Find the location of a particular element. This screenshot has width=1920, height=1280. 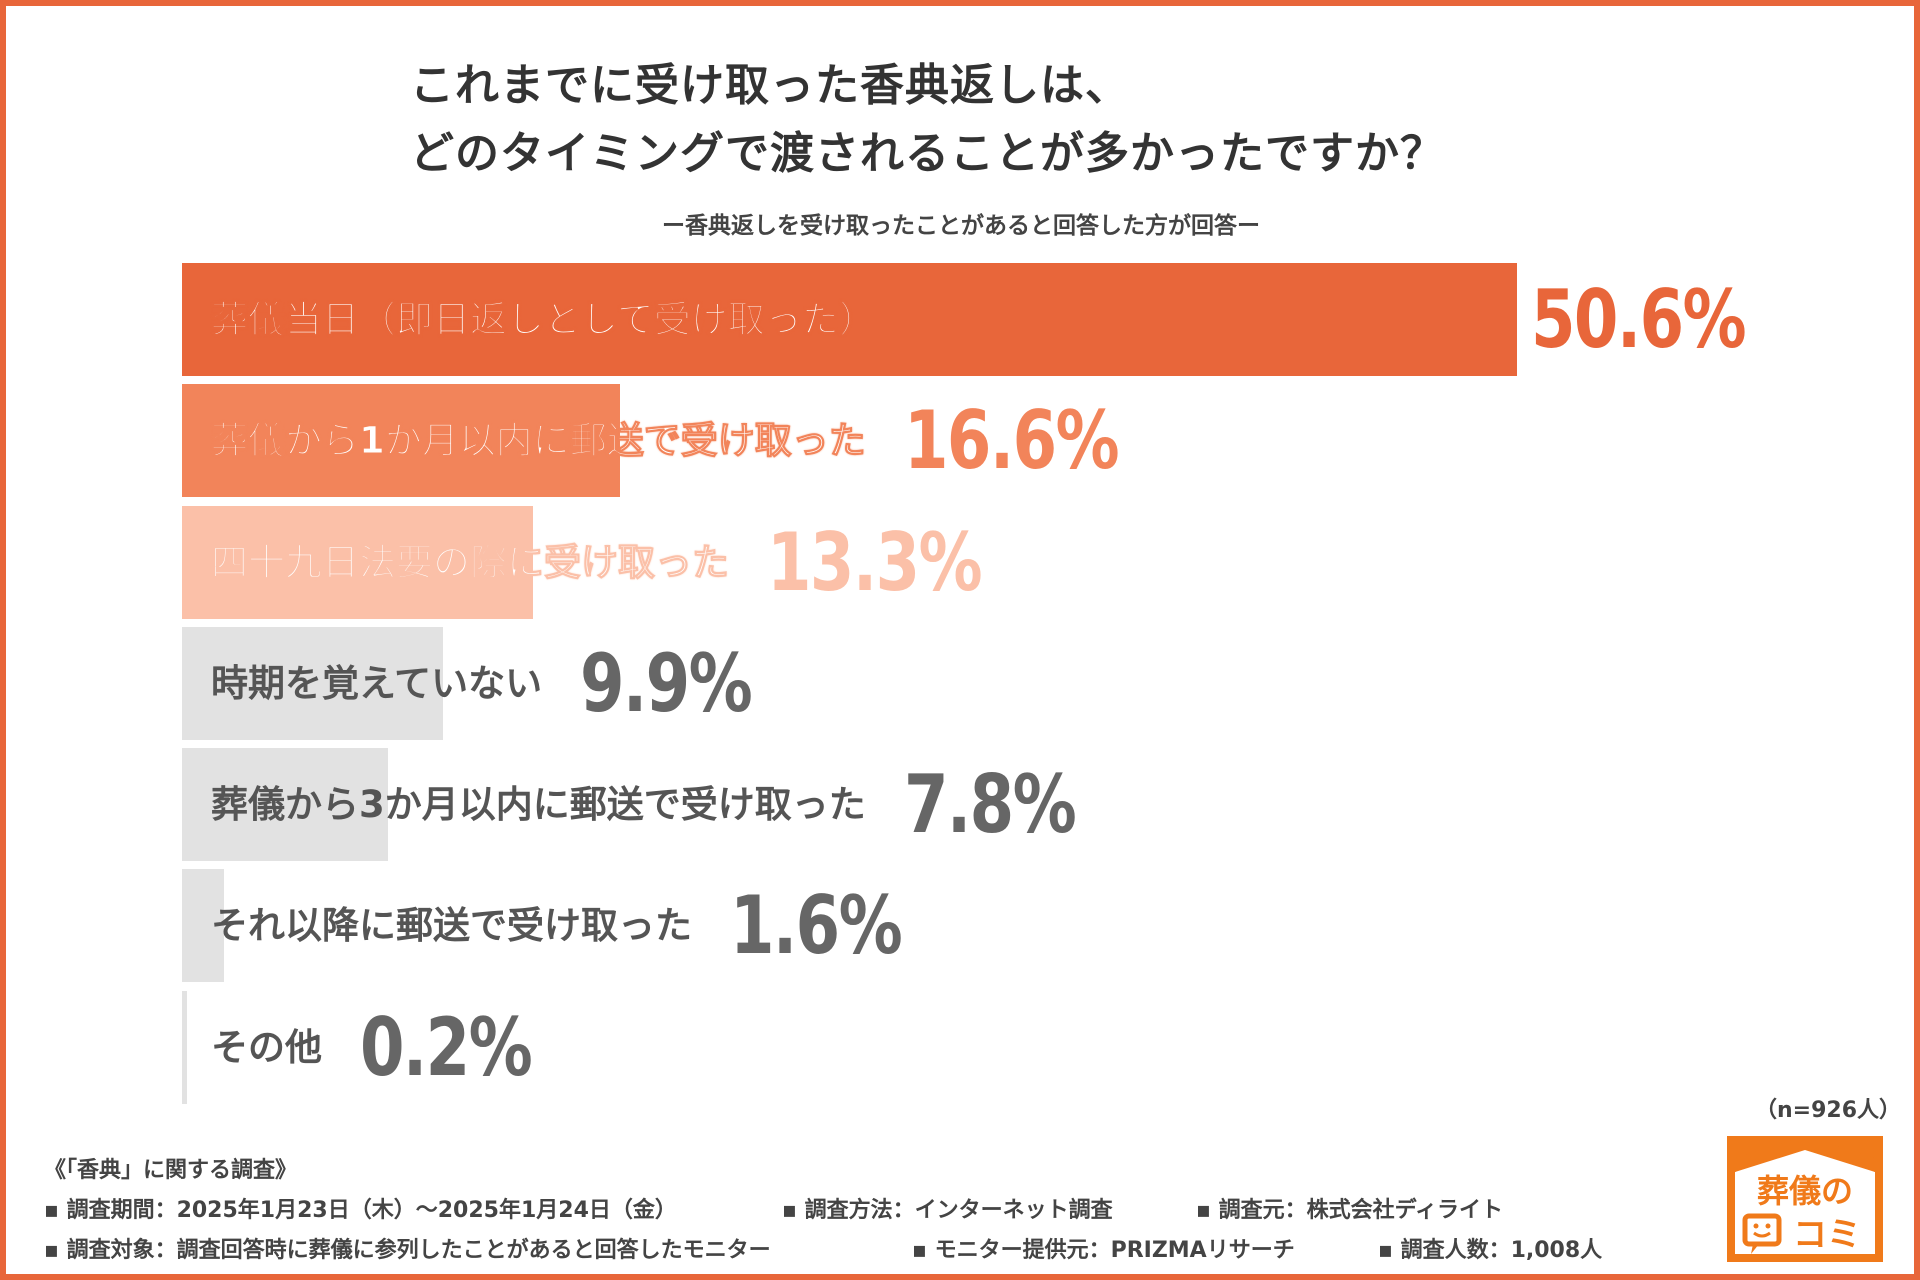

survey-target: ▪ 調査対象：調査回答時に葬儀に参列したことがあると回答したモニター is located at coordinates (407, 1250).